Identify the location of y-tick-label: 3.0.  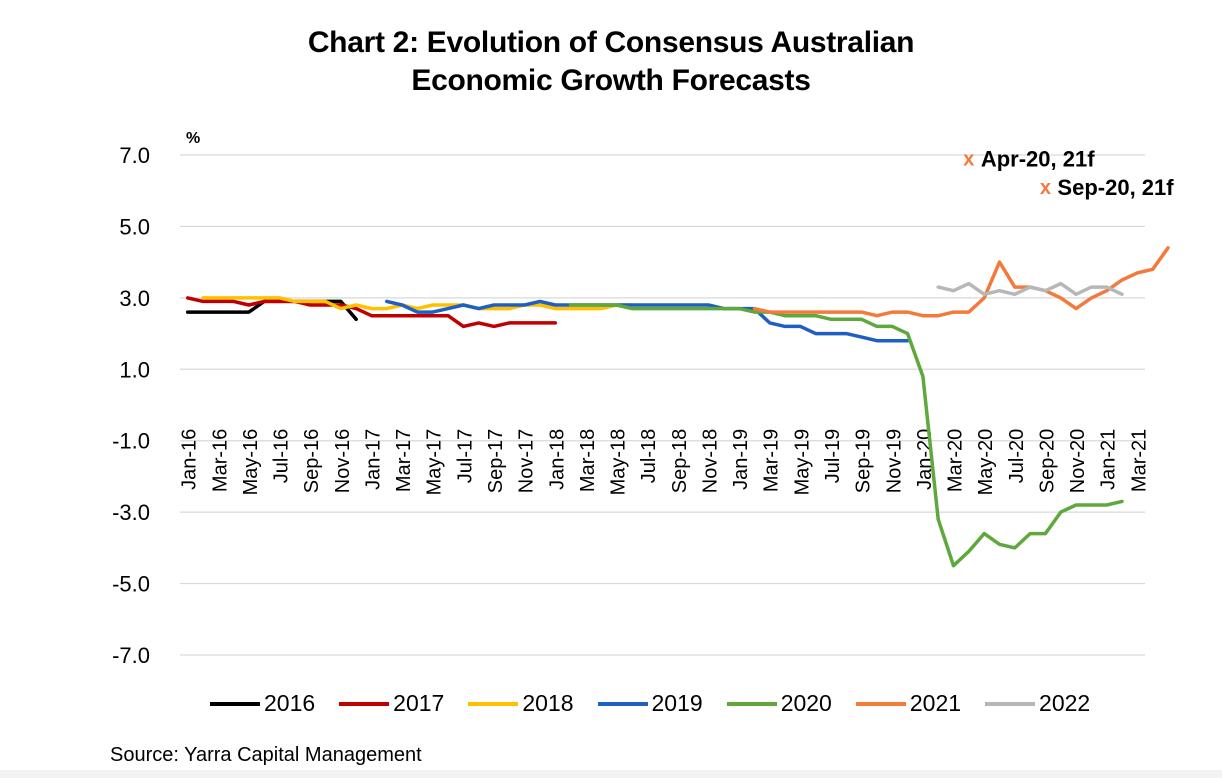
(134, 298).